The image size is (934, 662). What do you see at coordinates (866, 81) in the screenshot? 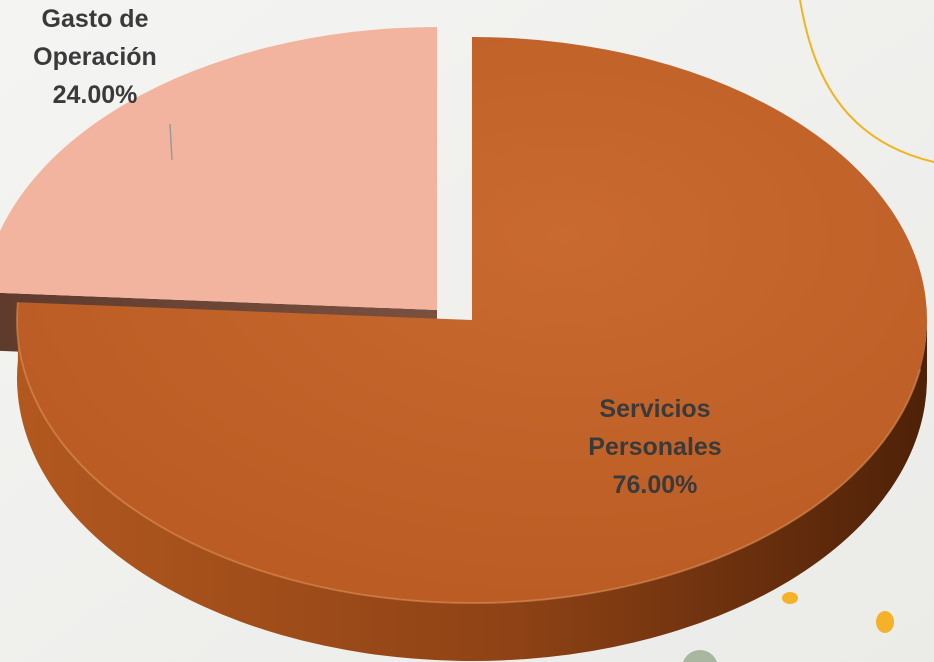
I see `accent-curve` at bounding box center [866, 81].